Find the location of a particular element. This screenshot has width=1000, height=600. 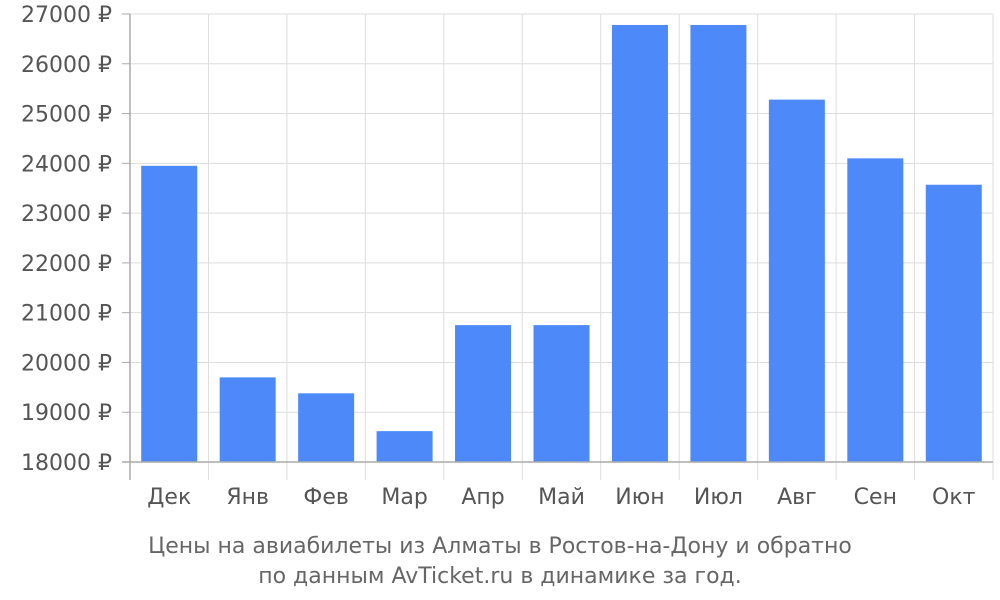

chart-caption-line-2: по данным AvTicket.ru в динамике за год. is located at coordinates (500, 576).